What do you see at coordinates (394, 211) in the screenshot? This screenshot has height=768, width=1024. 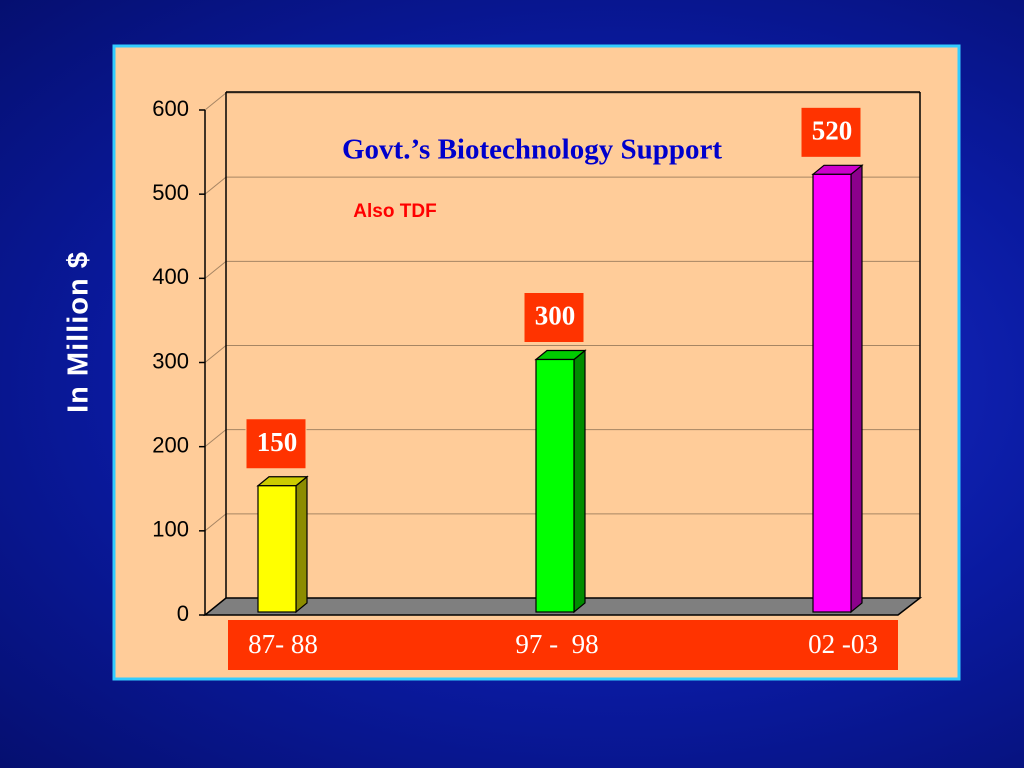 I see `chart-subtitle: Also TDF` at bounding box center [394, 211].